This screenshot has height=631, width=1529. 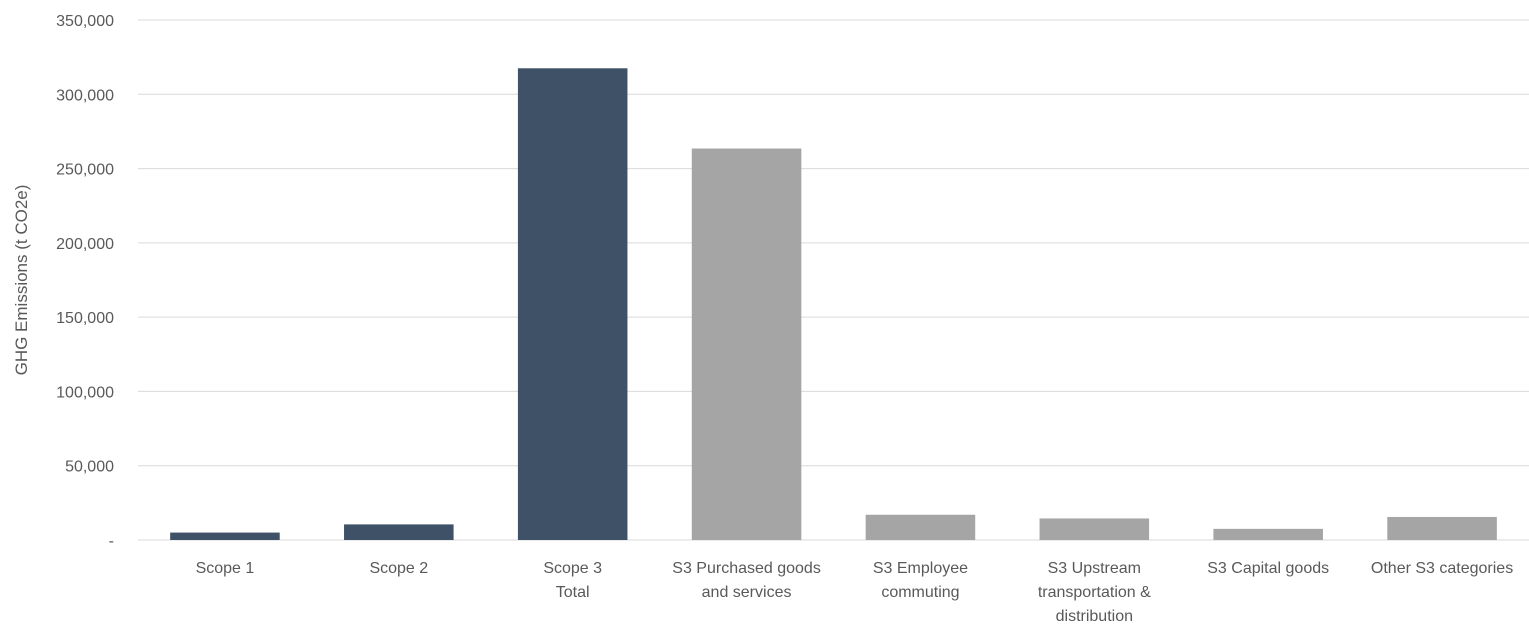 What do you see at coordinates (85, 244) in the screenshot?
I see `y-tick-label: 200,000` at bounding box center [85, 244].